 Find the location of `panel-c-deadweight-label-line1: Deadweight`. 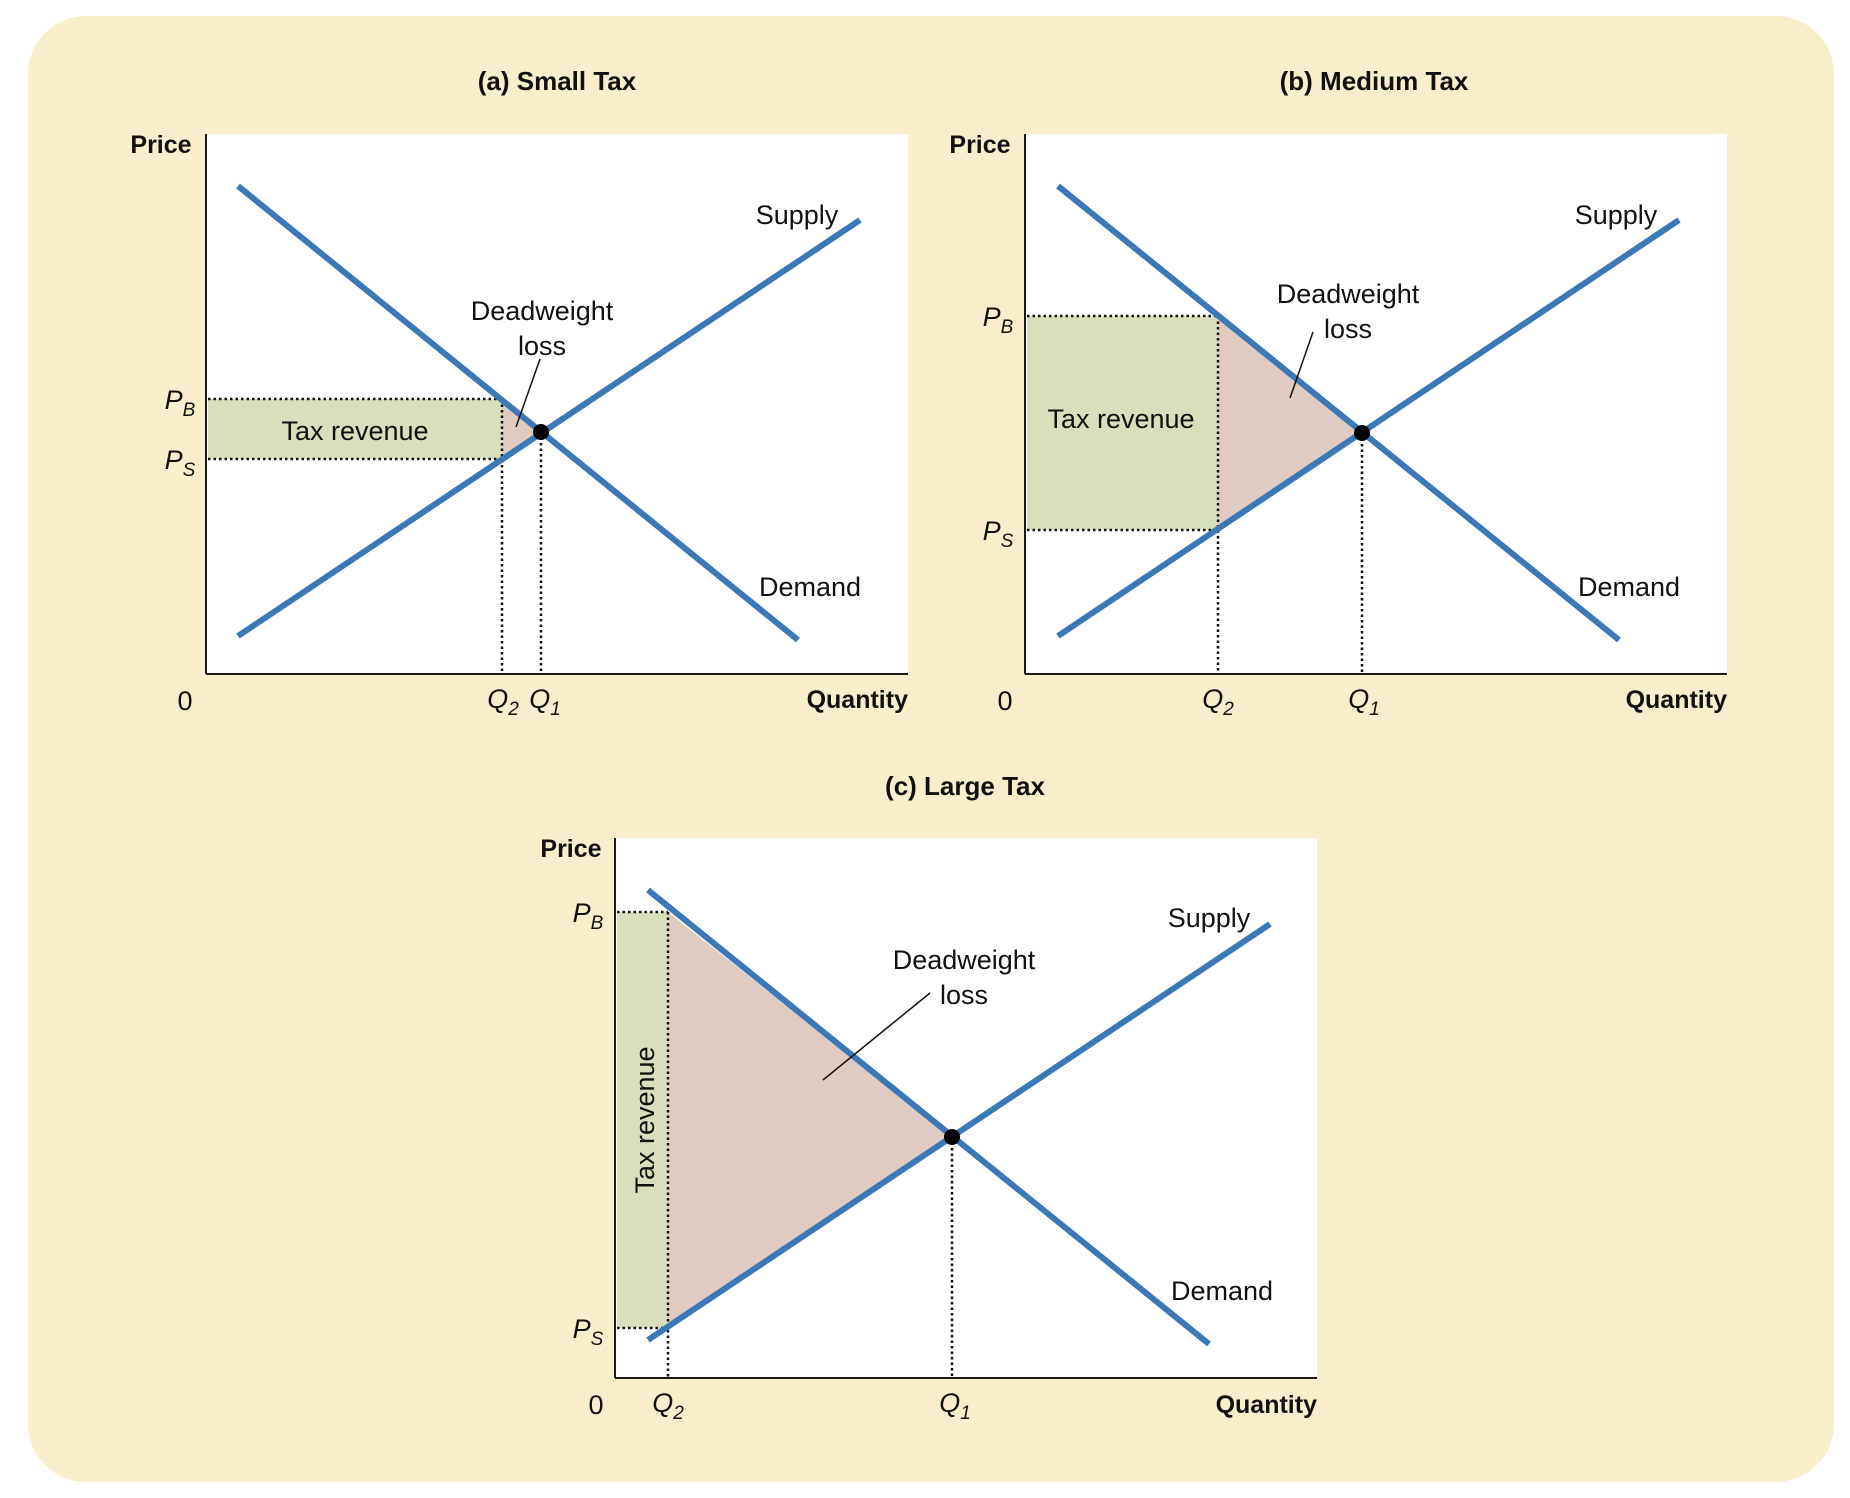

panel-c-deadweight-label-line1: Deadweight is located at coordinates (964, 960).